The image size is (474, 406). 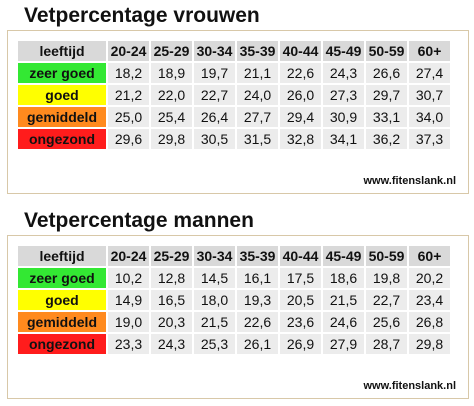 I want to click on cell: 30,7, so click(x=429, y=95).